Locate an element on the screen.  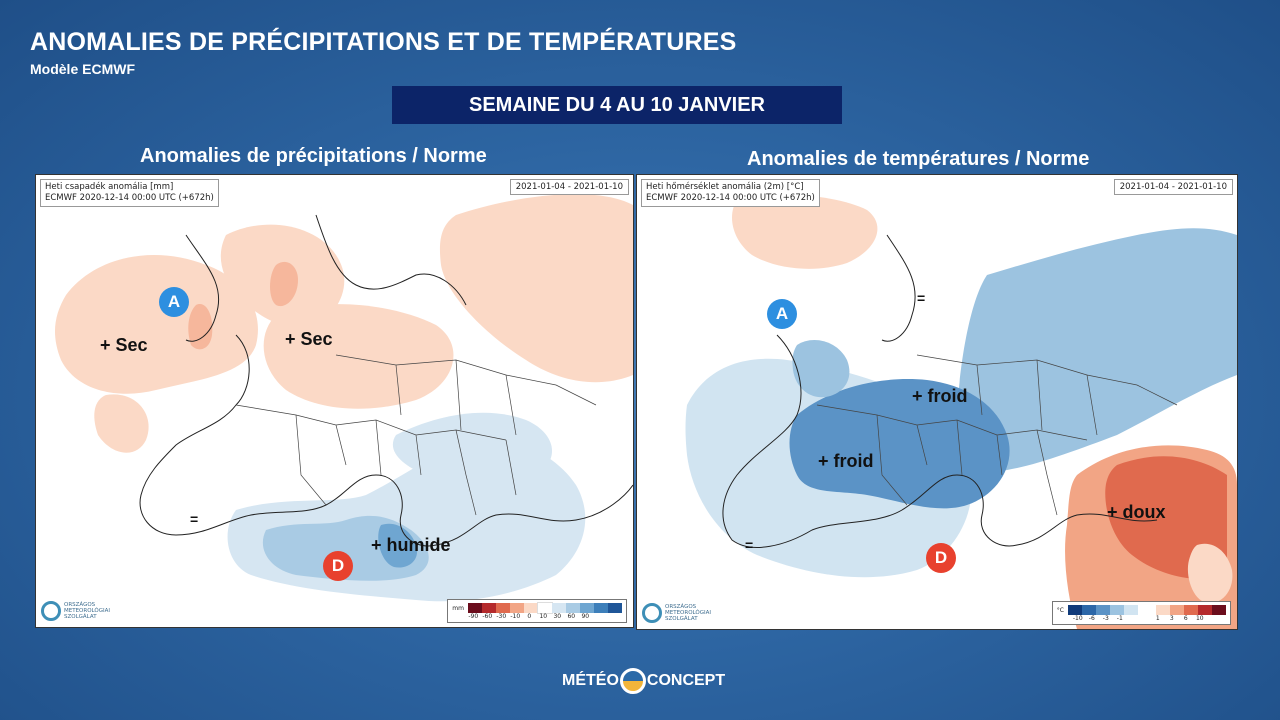
low-pressure-letter: D is located at coordinates (941, 557).